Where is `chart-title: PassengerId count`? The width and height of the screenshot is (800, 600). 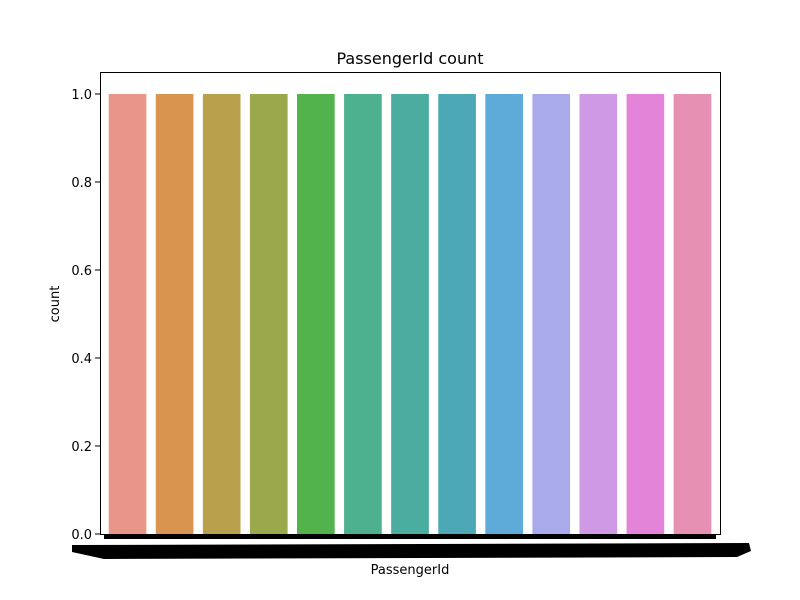
chart-title: PassengerId count is located at coordinates (409, 58).